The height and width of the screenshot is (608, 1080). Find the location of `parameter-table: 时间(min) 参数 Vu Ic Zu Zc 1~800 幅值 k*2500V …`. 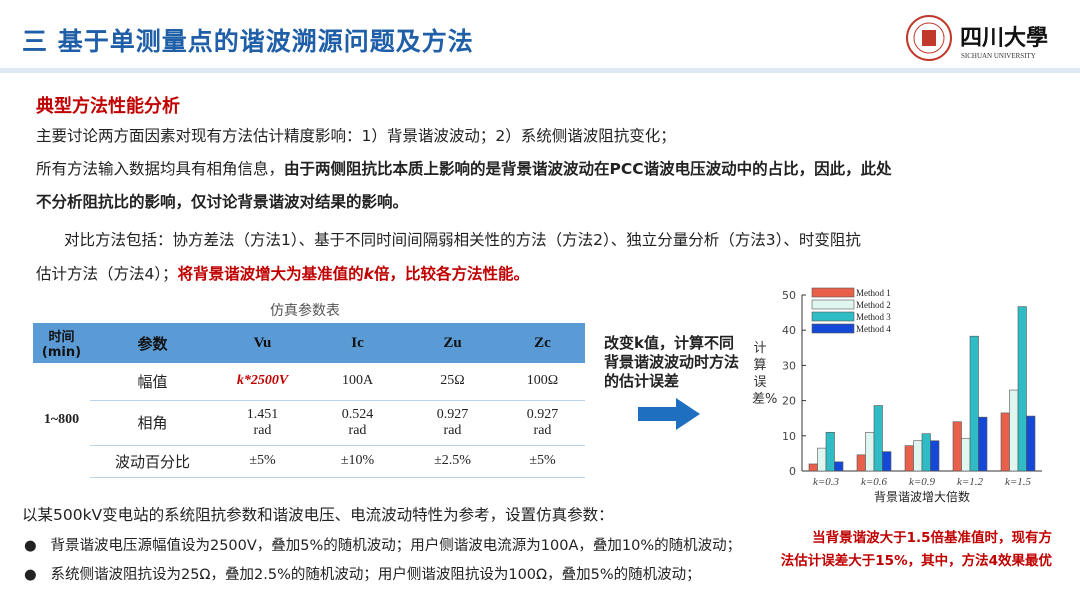

parameter-table: 时间(min) 参数 Vu Ic Zu Zc 1~800 幅值 k*2500V … is located at coordinates (309, 400).